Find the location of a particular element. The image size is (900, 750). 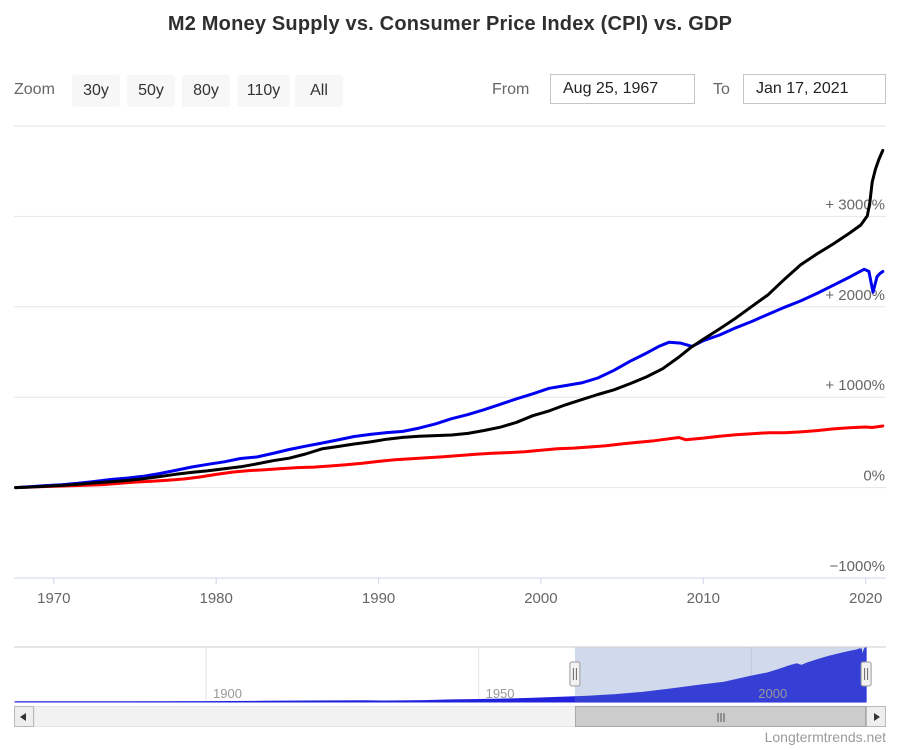

navigator-axis-label: 1950 is located at coordinates (500, 693).